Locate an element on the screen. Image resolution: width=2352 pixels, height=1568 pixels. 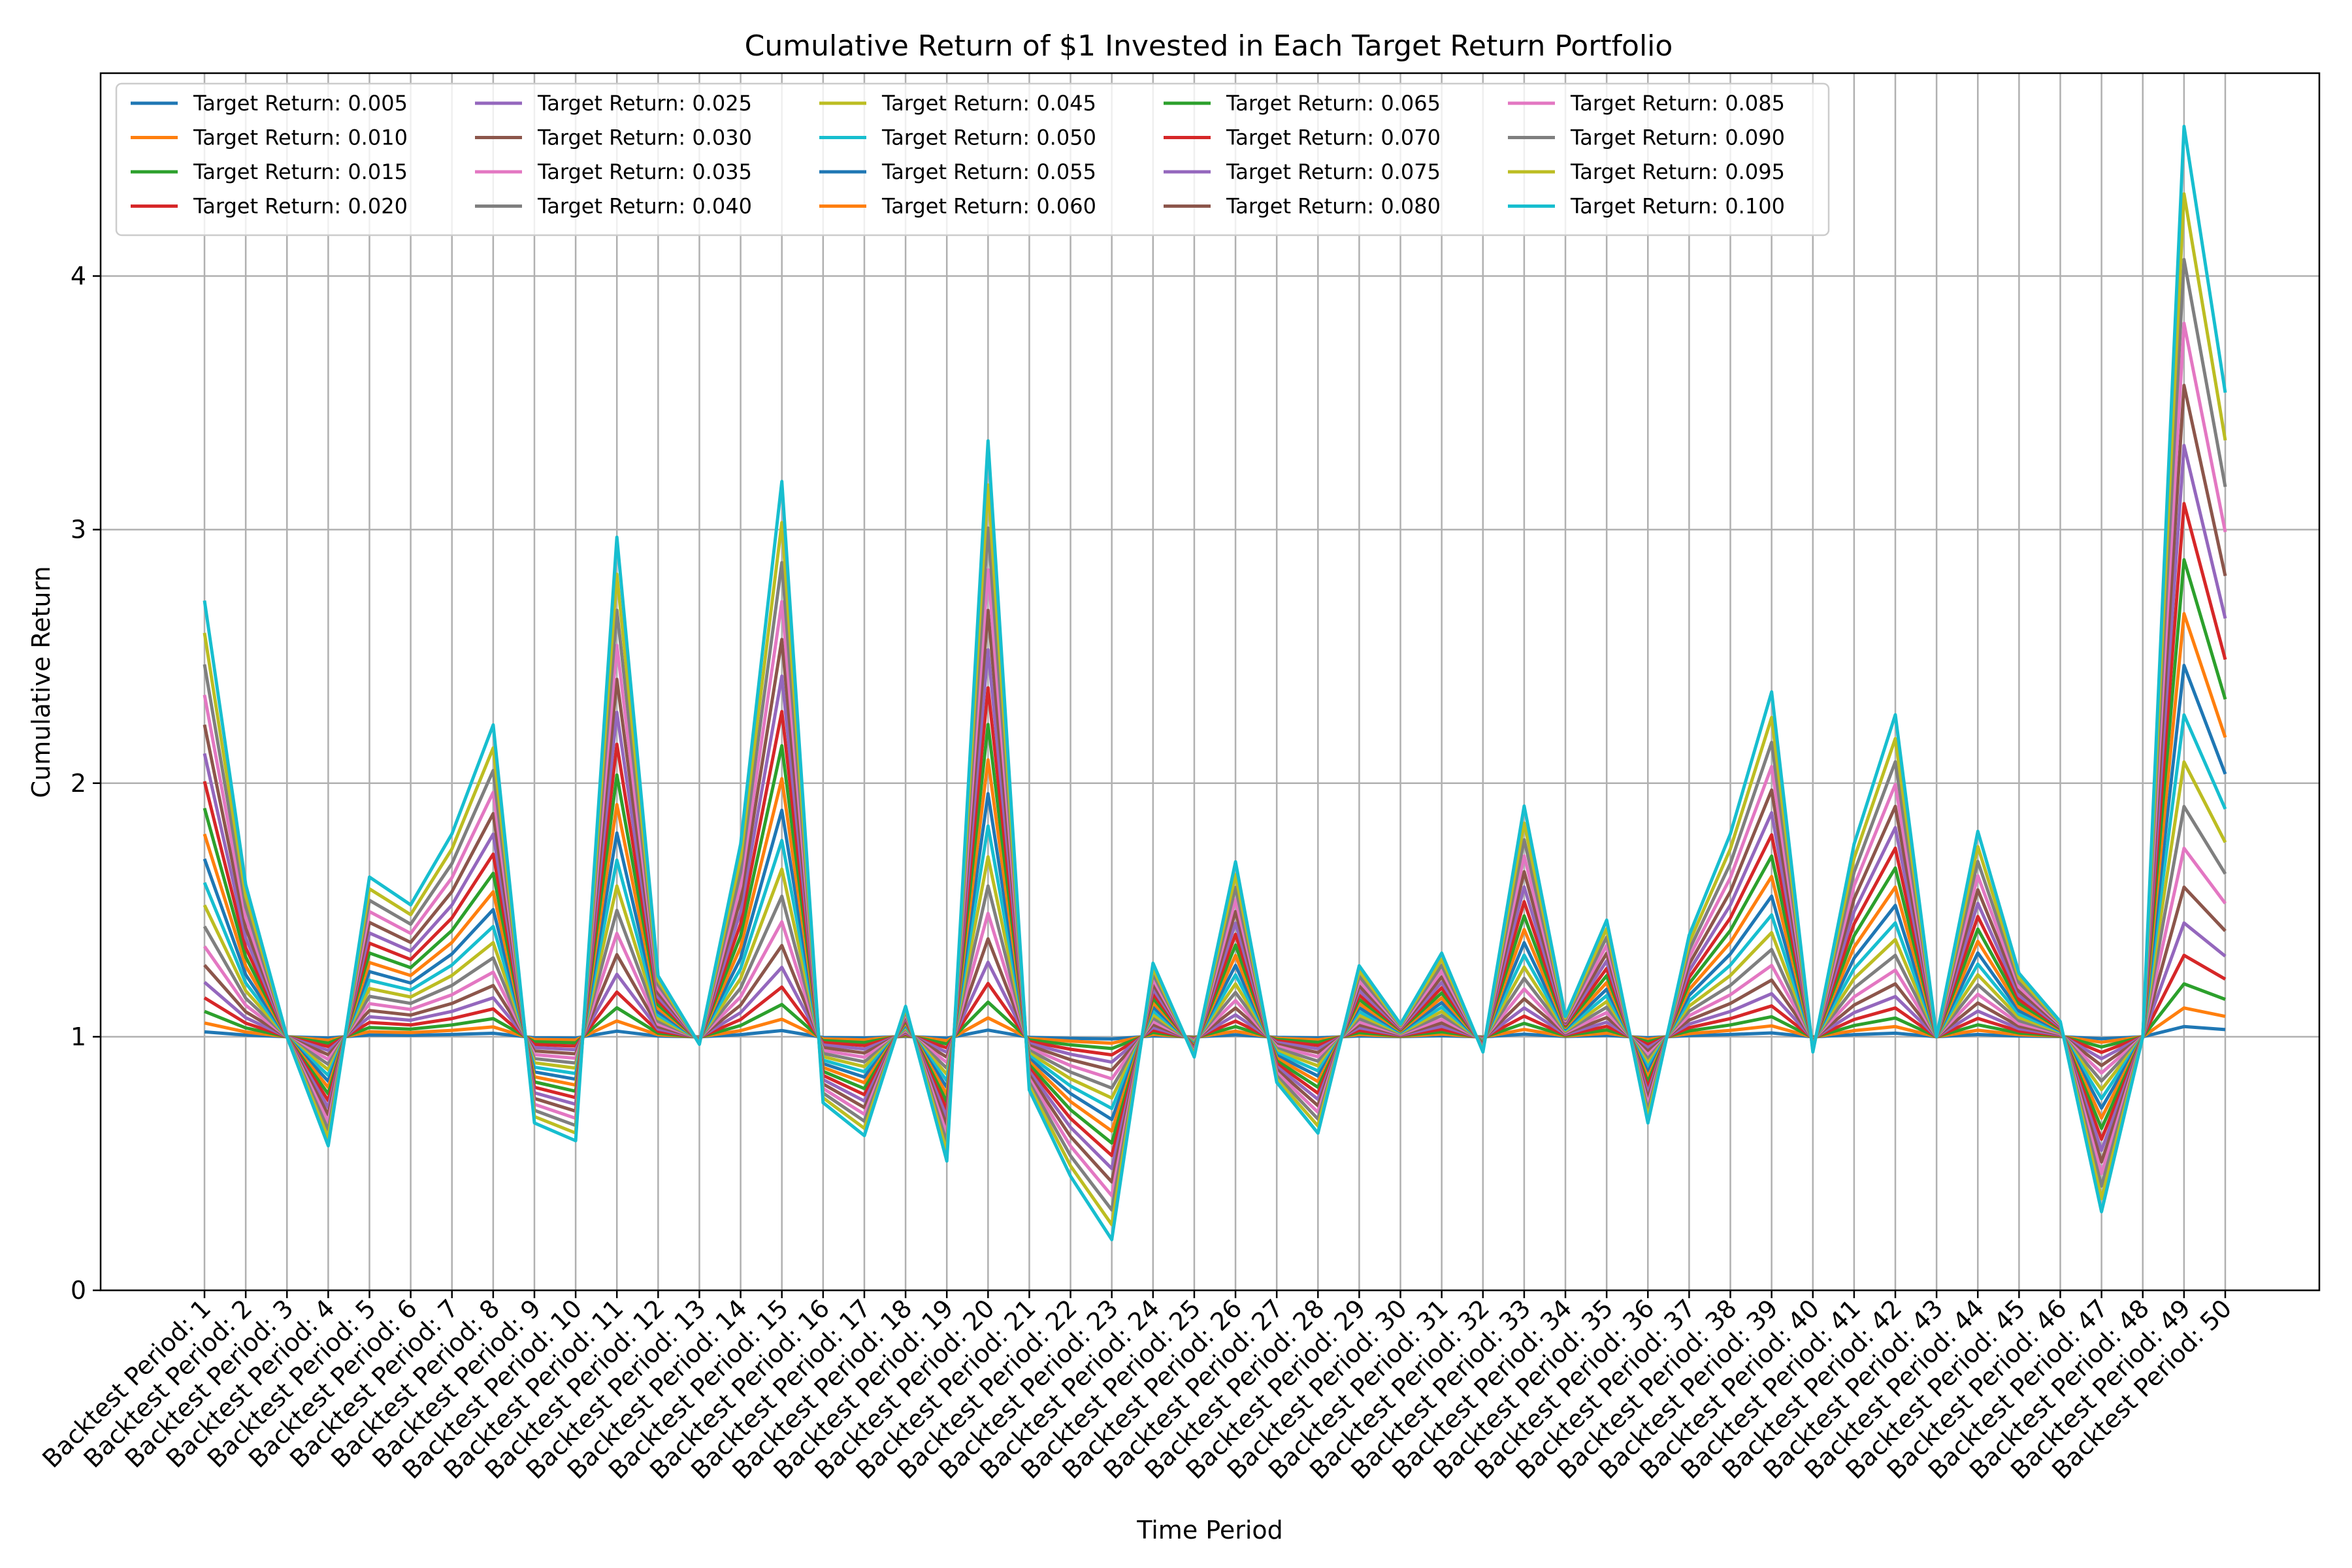
legend-label: Target Return: 0.010 is located at coordinates (300, 137).